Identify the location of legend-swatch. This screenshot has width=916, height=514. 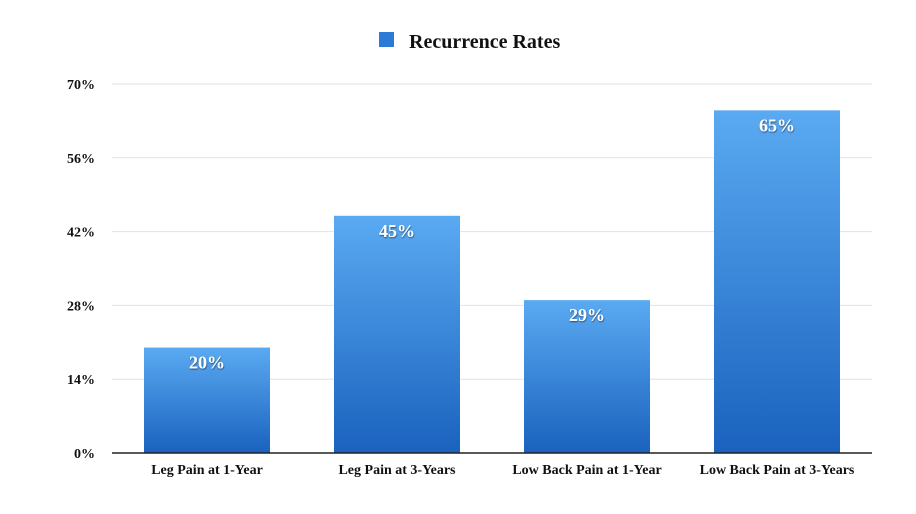
(386, 39).